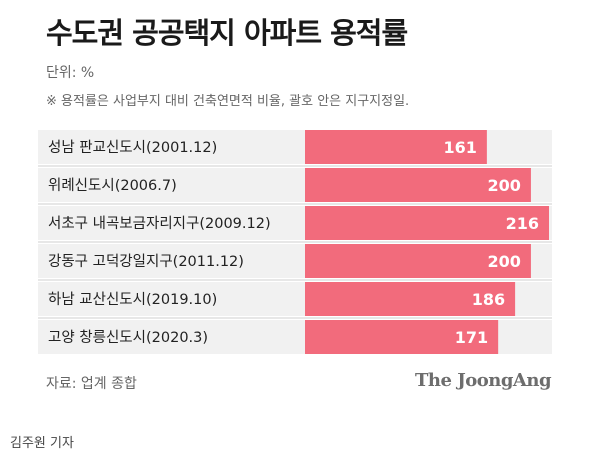 This screenshot has width=597, height=460. Describe the element at coordinates (471, 337) in the screenshot. I see `value-label: 171` at that location.